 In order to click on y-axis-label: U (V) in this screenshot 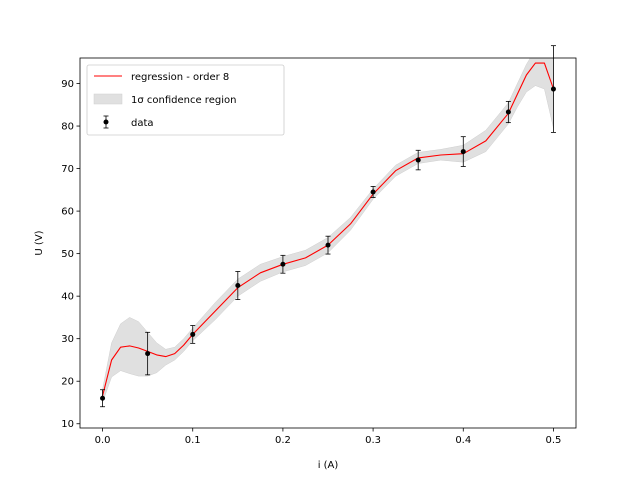, I will do `click(39, 242)`.